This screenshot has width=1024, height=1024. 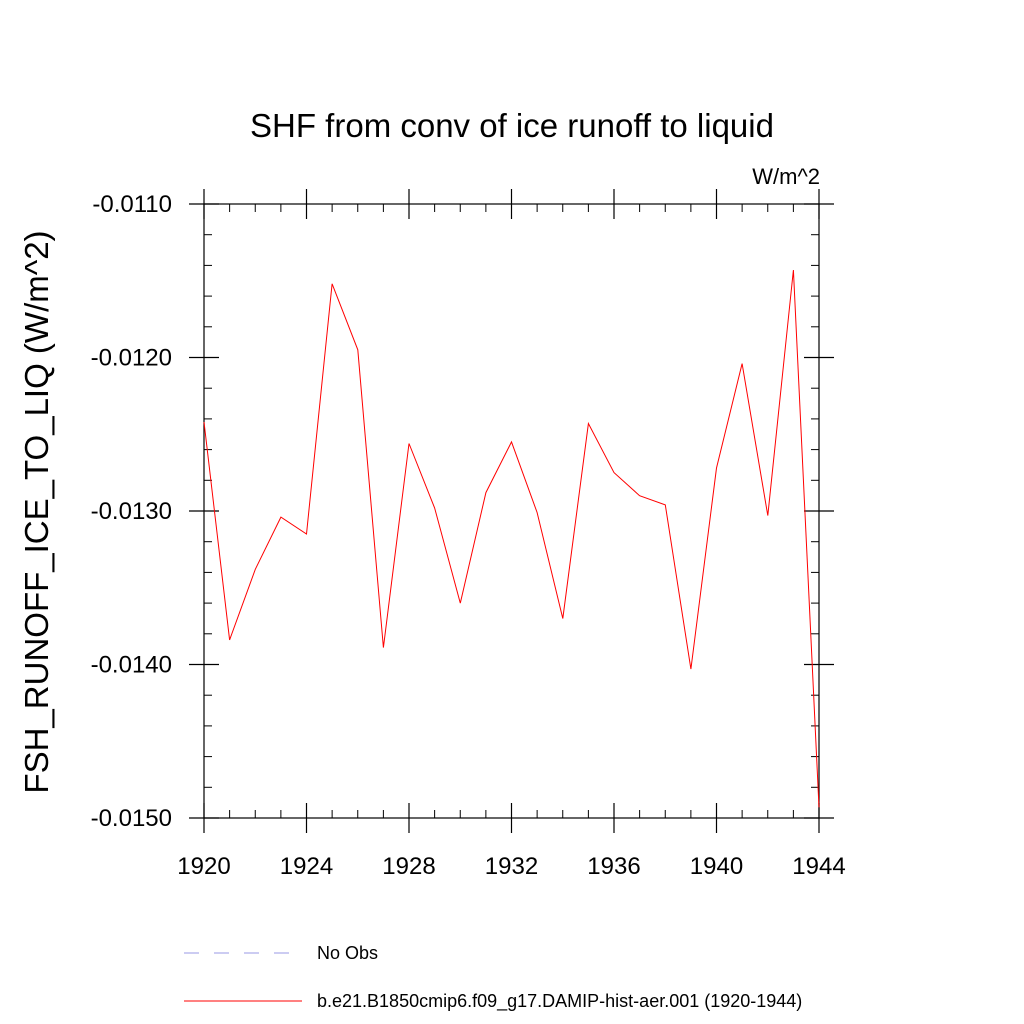 What do you see at coordinates (131, 665) in the screenshot?
I see `y-tick-label: -0.0140` at bounding box center [131, 665].